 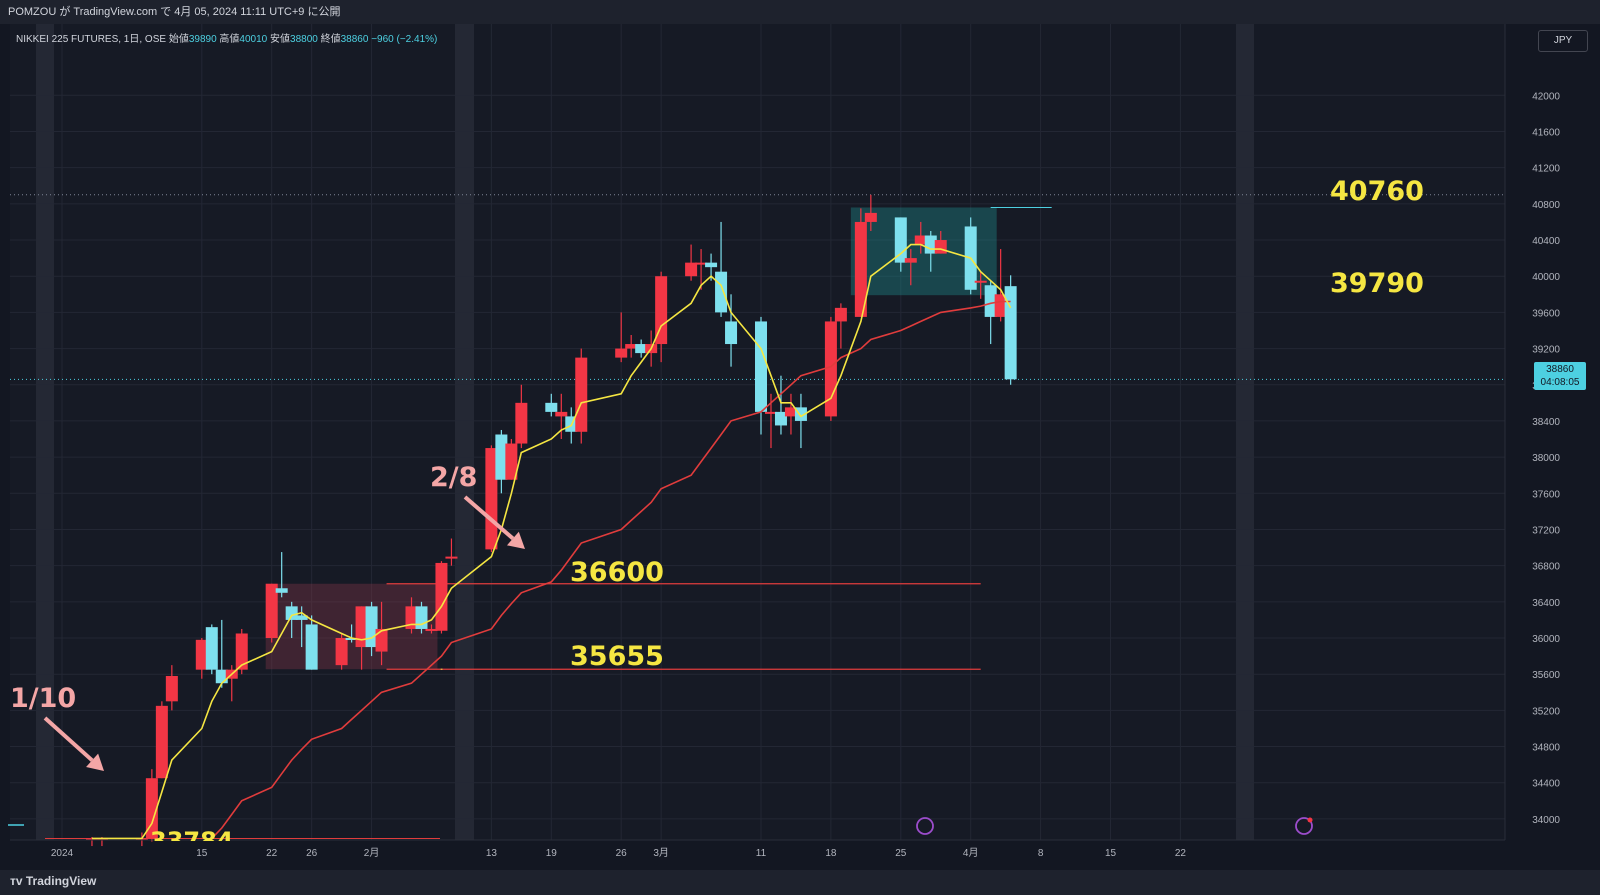 What do you see at coordinates (1546, 530) in the screenshot?
I see `y-tick-label: 37200` at bounding box center [1546, 530].